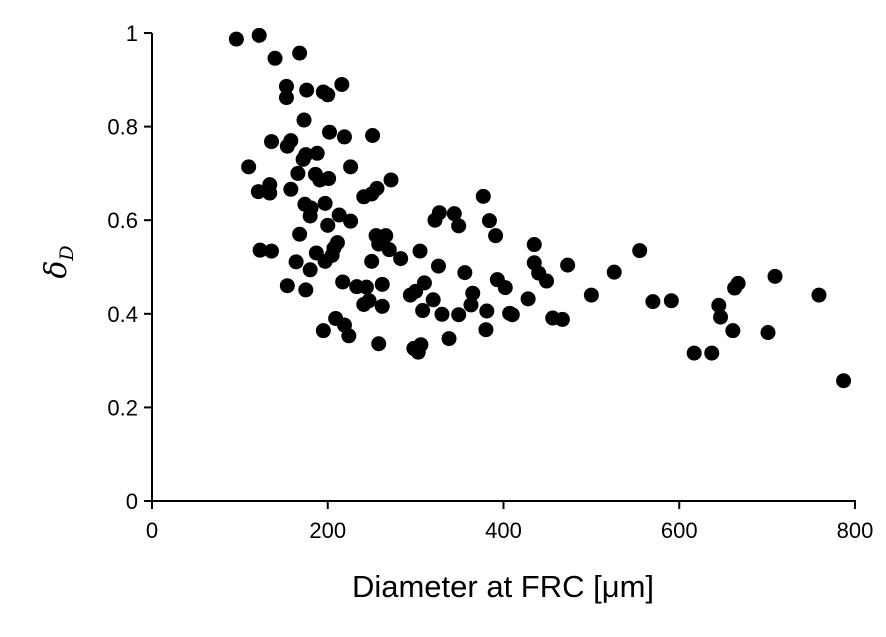 The height and width of the screenshot is (637, 886). I want to click on y-tick-label: 0.6, so click(122, 220).